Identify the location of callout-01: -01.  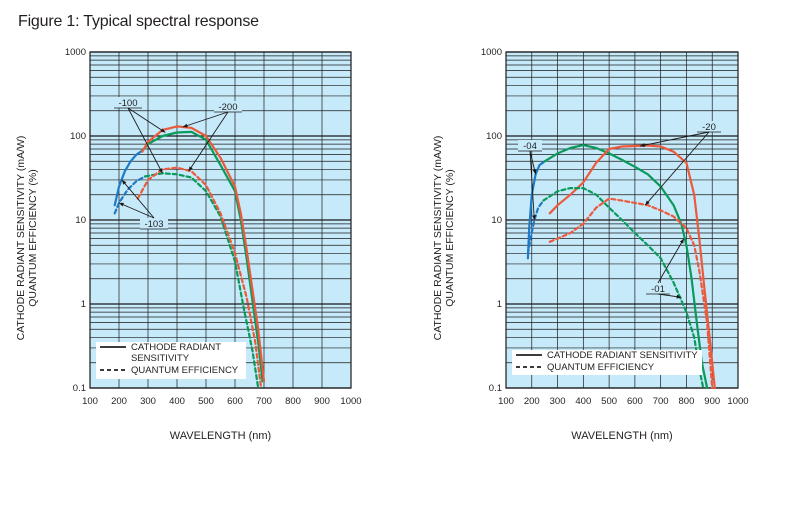
(665, 268).